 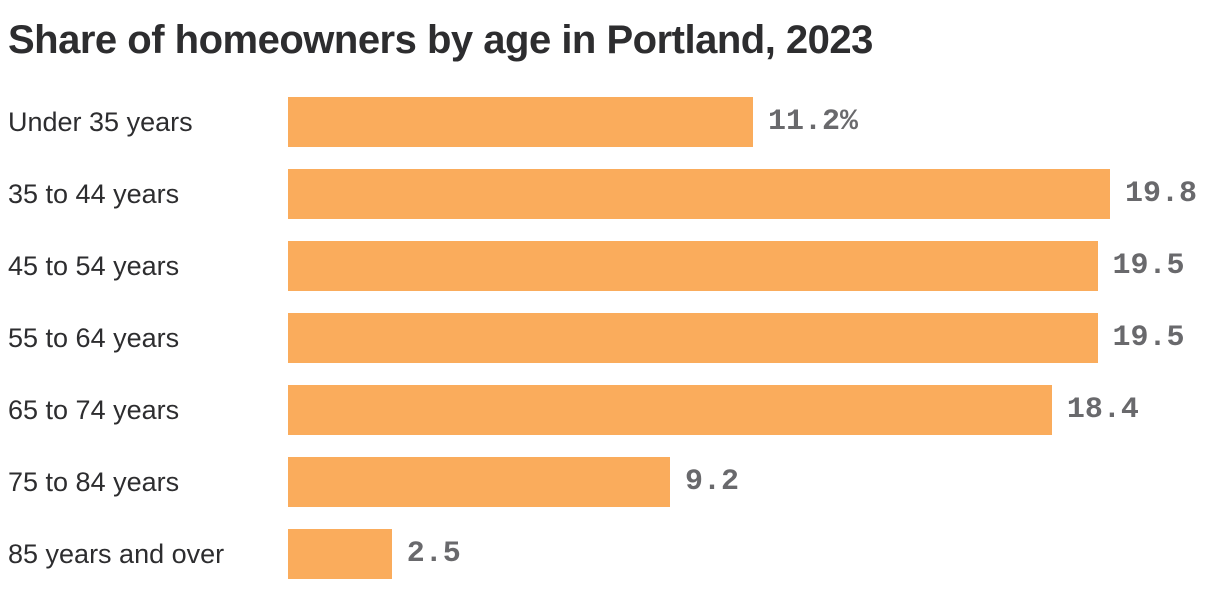 I want to click on bar-track: 9.2, so click(x=754, y=482).